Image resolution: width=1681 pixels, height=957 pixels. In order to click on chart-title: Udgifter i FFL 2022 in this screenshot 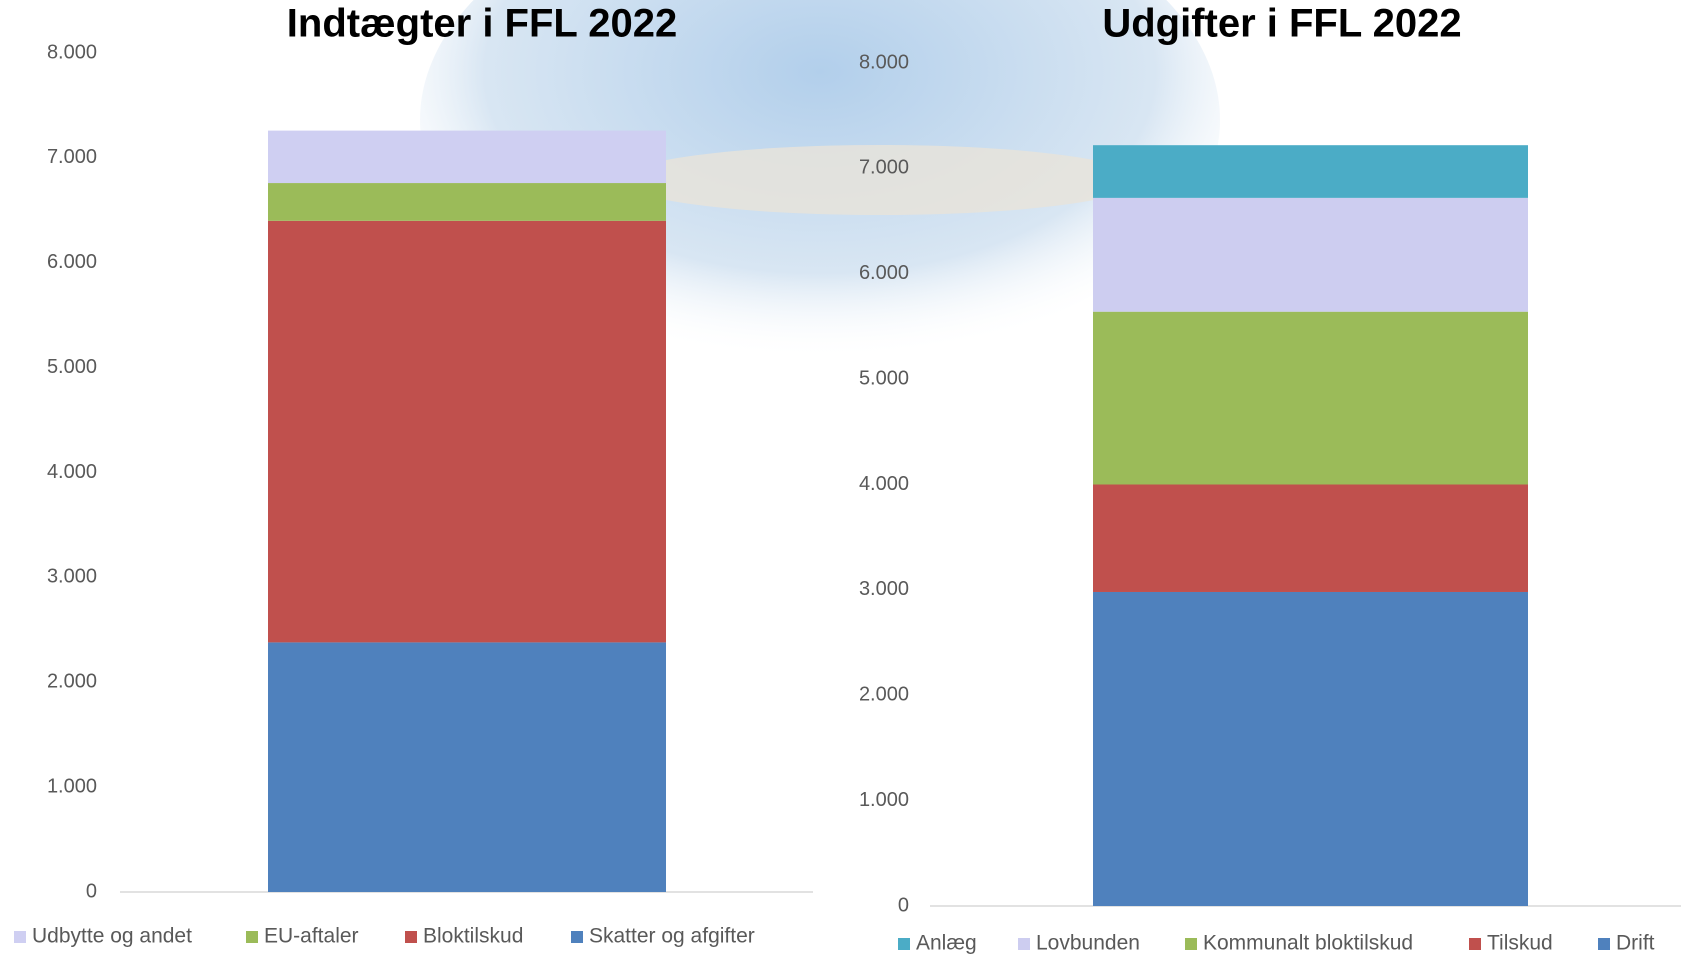, I will do `click(1281, 24)`.